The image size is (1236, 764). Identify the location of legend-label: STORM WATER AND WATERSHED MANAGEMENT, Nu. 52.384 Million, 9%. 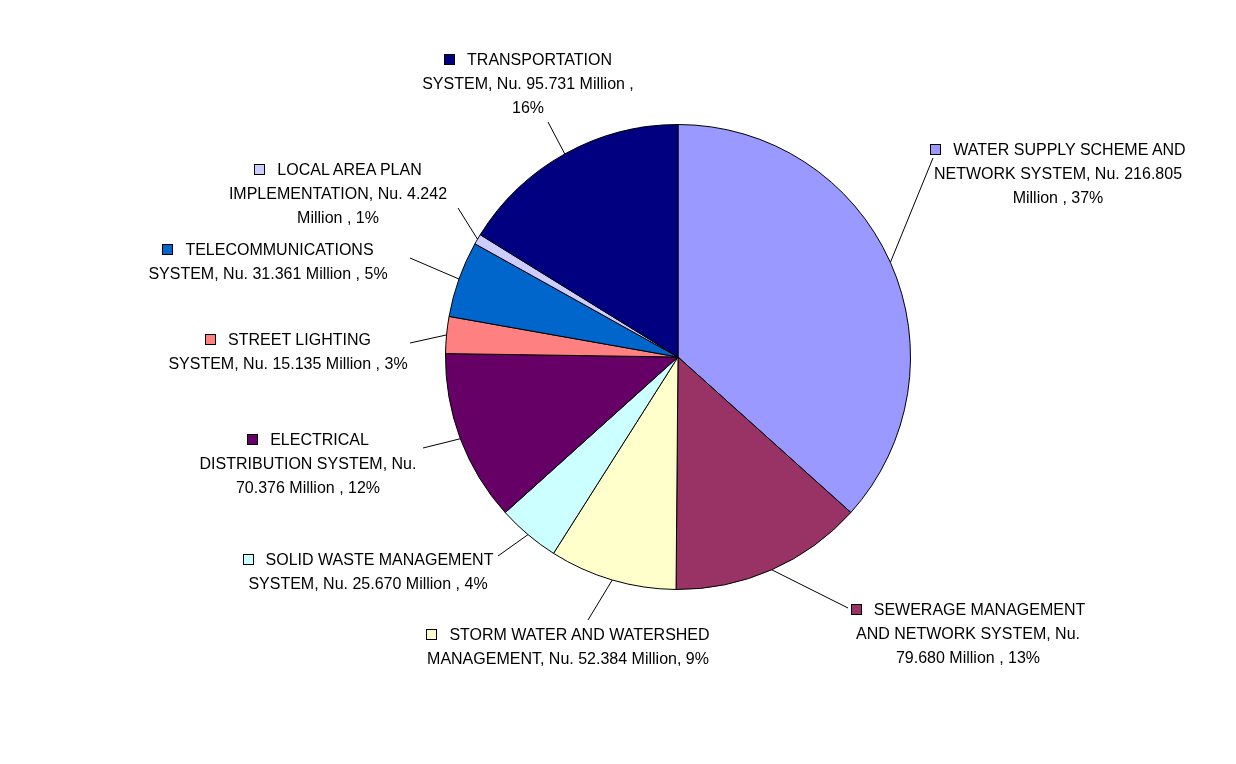
(568, 646).